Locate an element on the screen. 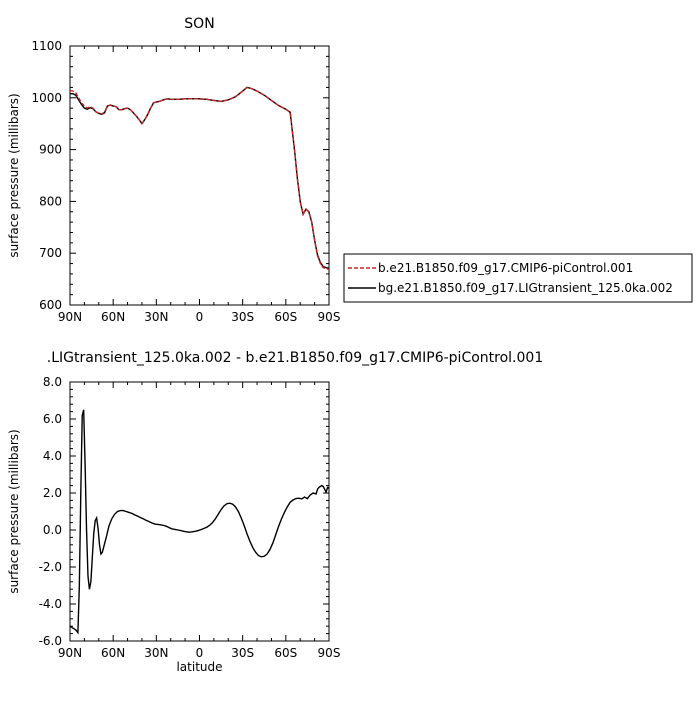 The image size is (700, 705). bottom-y-tick-label: 4.0 is located at coordinates (52, 456).